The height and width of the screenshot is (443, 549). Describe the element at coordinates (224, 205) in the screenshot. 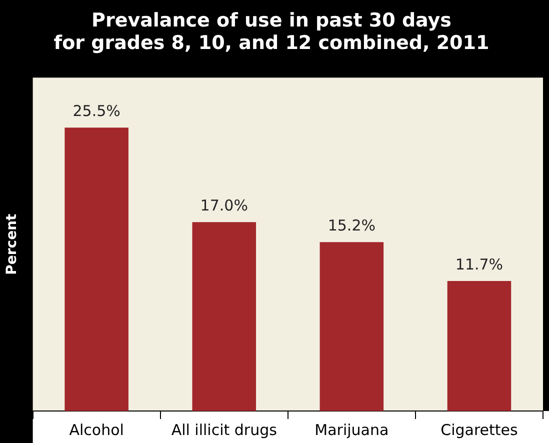

I see `data-label: 17.0%` at that location.